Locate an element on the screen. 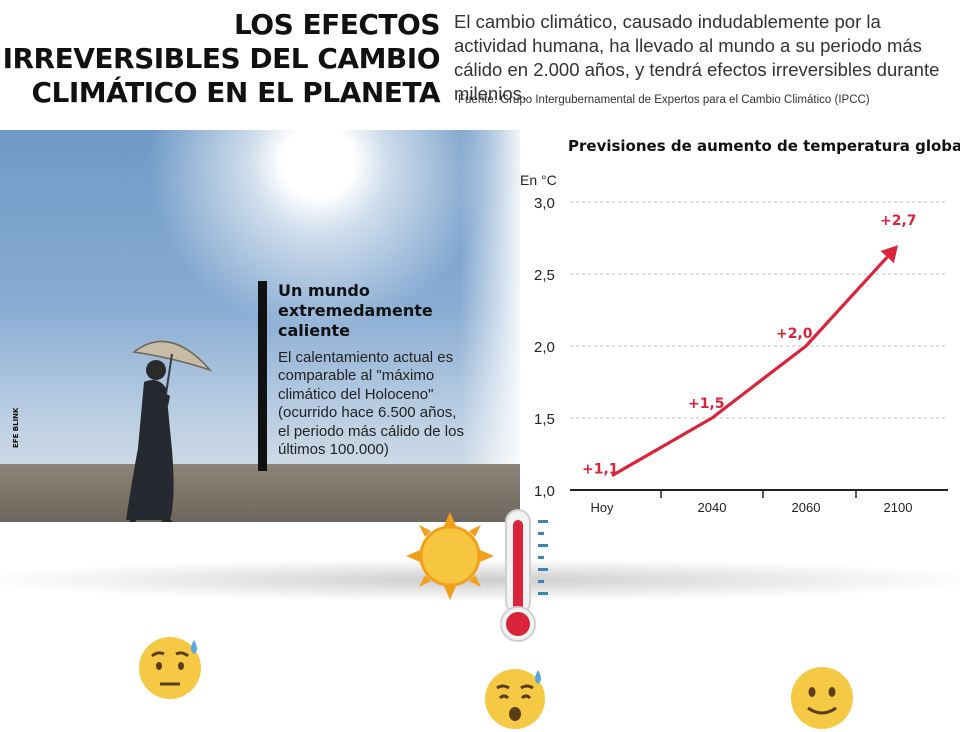  point-label: +1,5 is located at coordinates (706, 404).